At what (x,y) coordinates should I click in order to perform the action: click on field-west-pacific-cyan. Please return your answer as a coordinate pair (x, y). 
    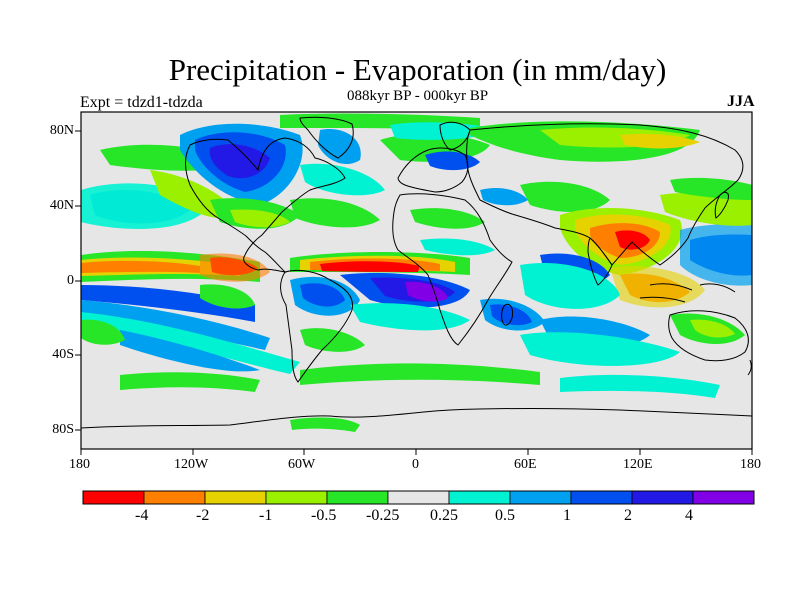
    Looking at the image, I should click on (716, 254).